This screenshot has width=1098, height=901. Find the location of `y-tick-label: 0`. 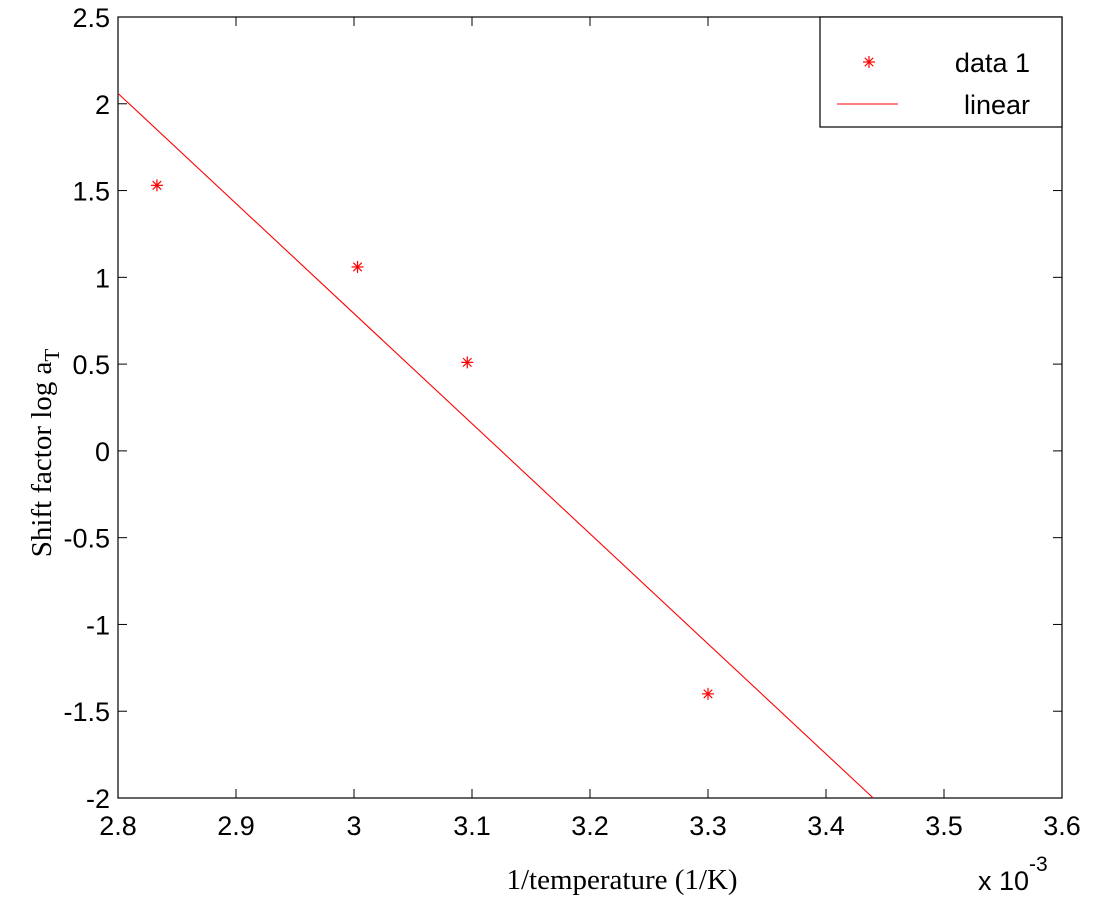

y-tick-label: 0 is located at coordinates (102, 452).